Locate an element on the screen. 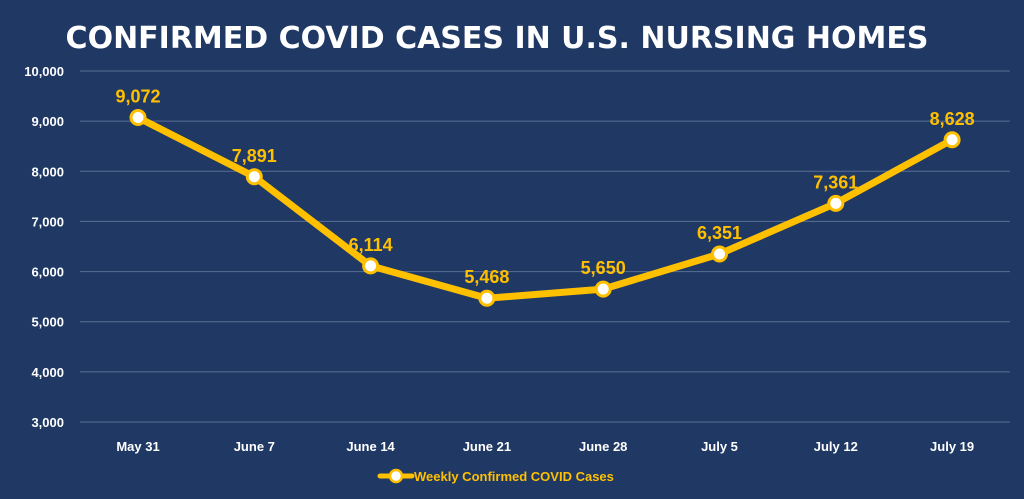 The width and height of the screenshot is (1024, 499). legend: Weekly Confirmed COVID Cases is located at coordinates (495, 476).